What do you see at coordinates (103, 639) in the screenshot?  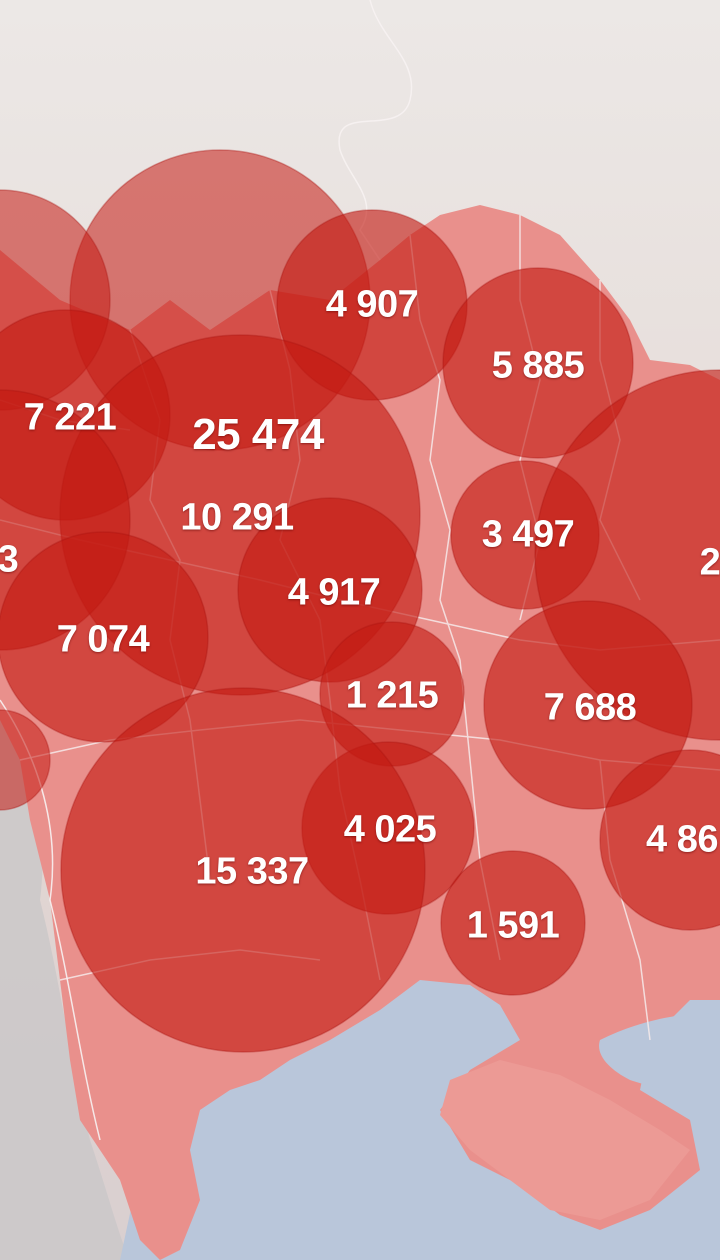 I see `bubble-label: 7 074` at bounding box center [103, 639].